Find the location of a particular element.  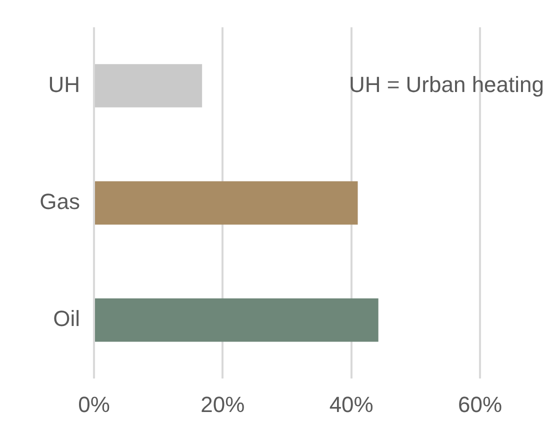

y-tick-label: Gas is located at coordinates (60, 201).